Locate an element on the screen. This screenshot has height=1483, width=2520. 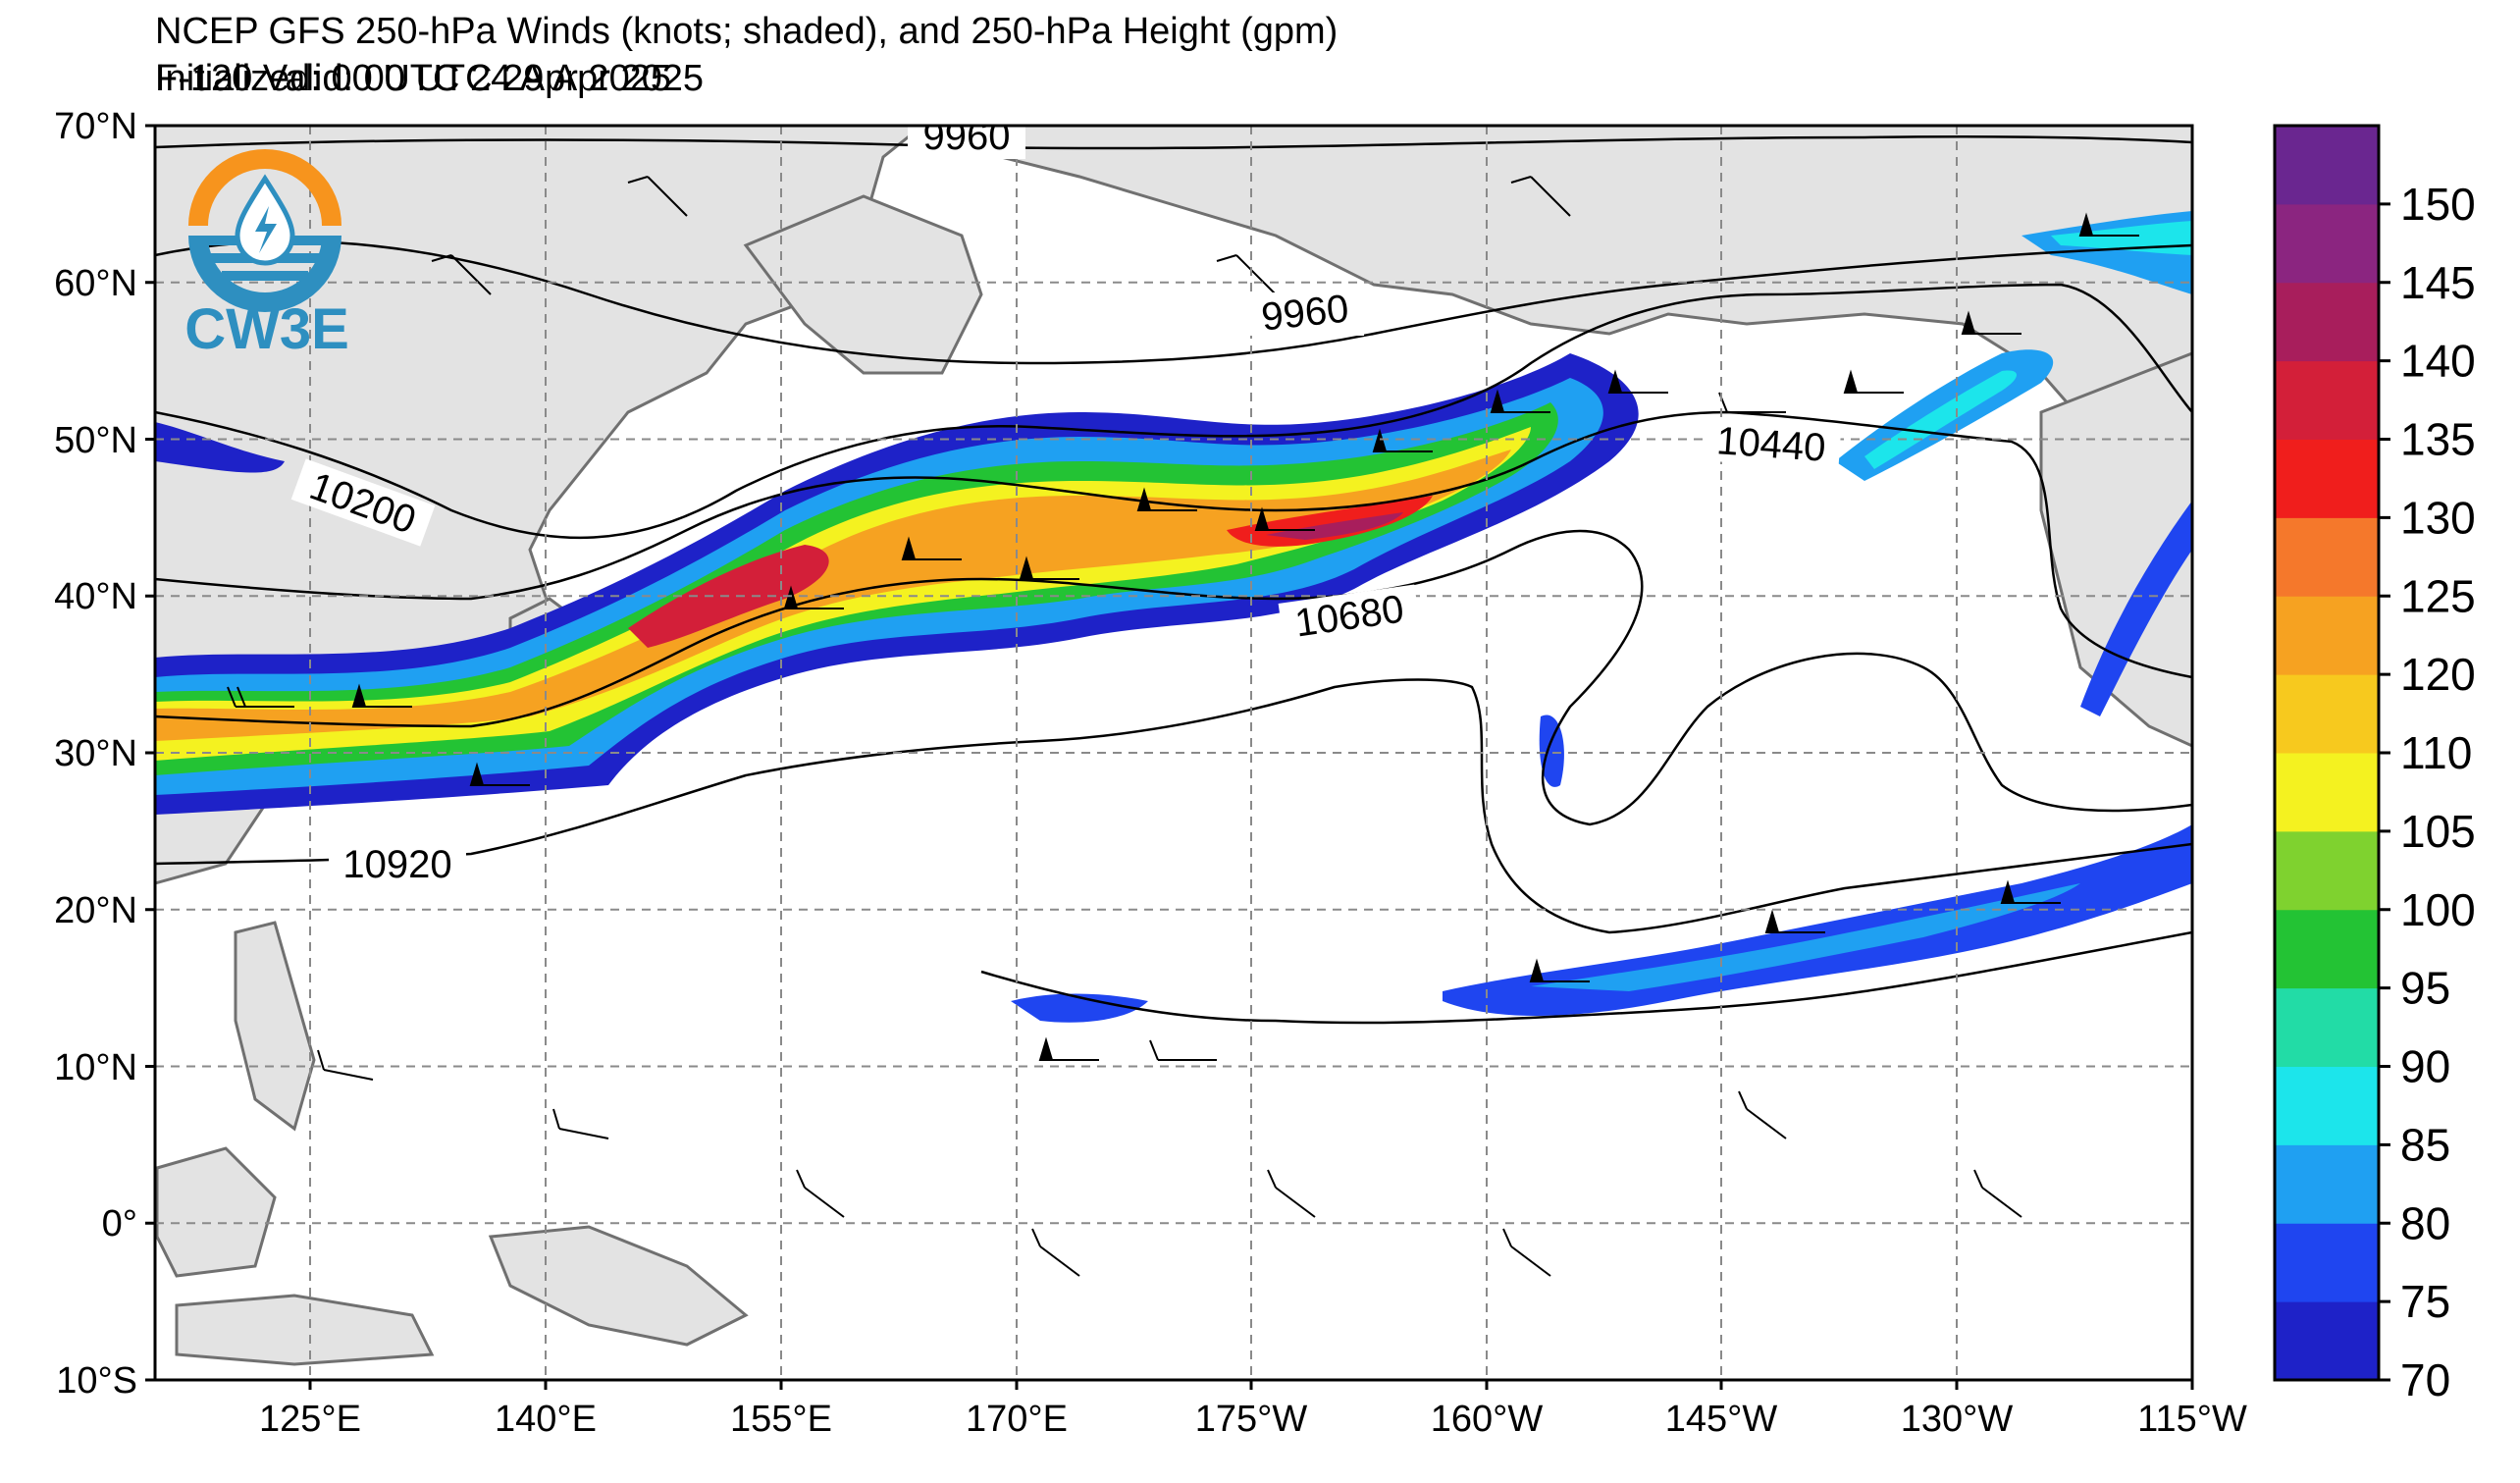
indonesia-east is located at coordinates (305, 1330).